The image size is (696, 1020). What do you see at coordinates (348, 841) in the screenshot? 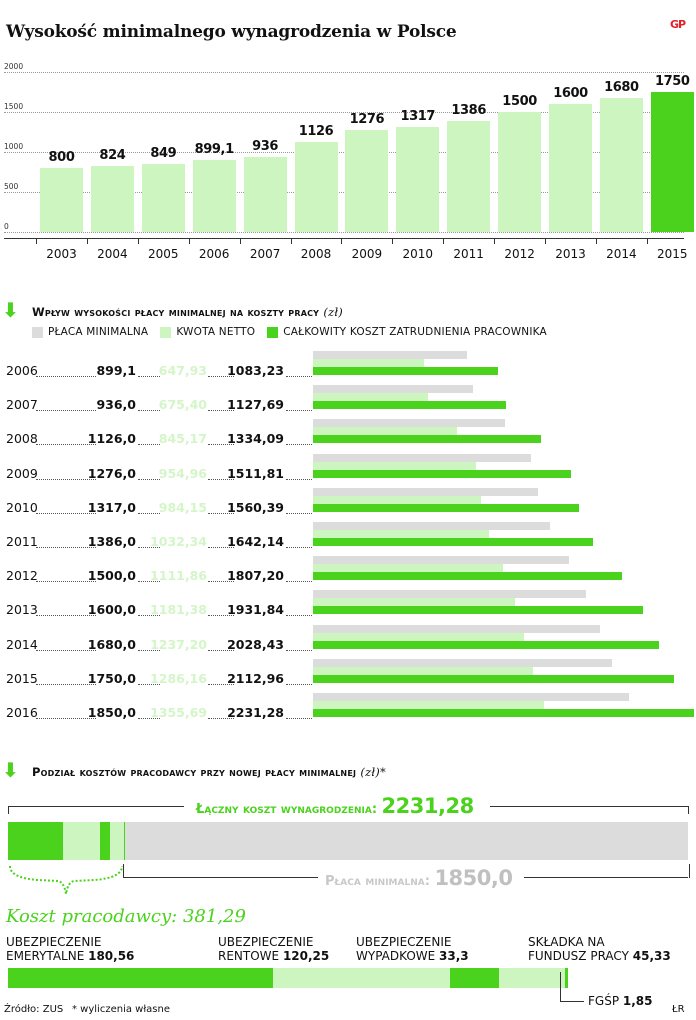
I see `cost-split-bar` at bounding box center [348, 841].